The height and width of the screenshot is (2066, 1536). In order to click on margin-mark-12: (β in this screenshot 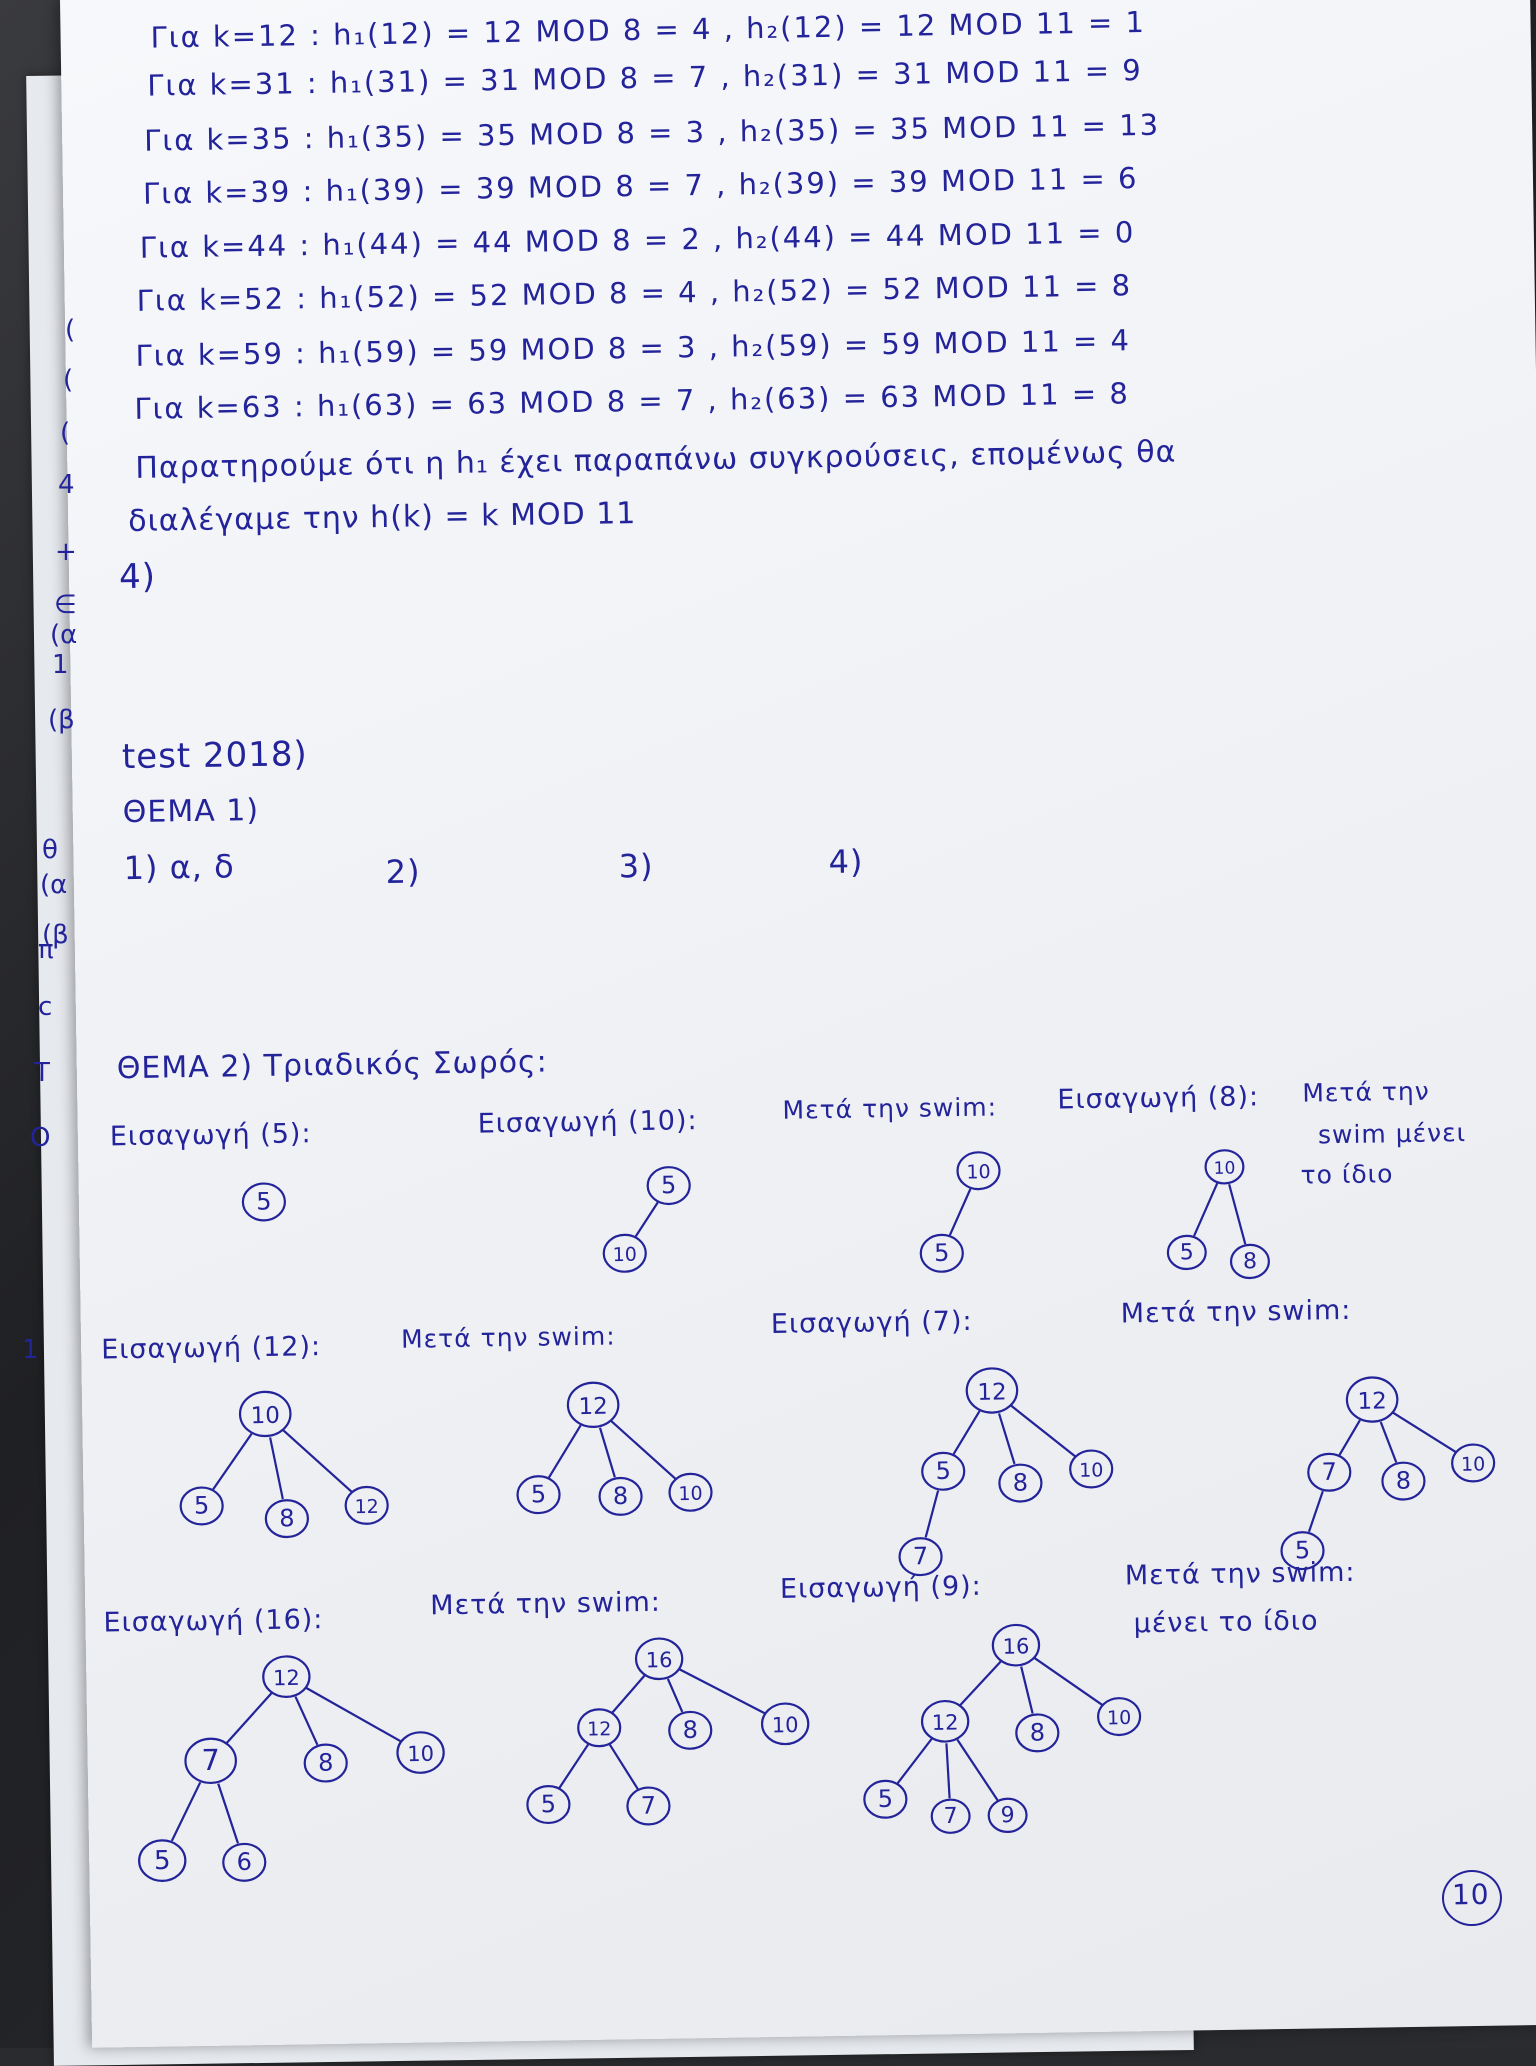, I will do `click(55, 935)`.